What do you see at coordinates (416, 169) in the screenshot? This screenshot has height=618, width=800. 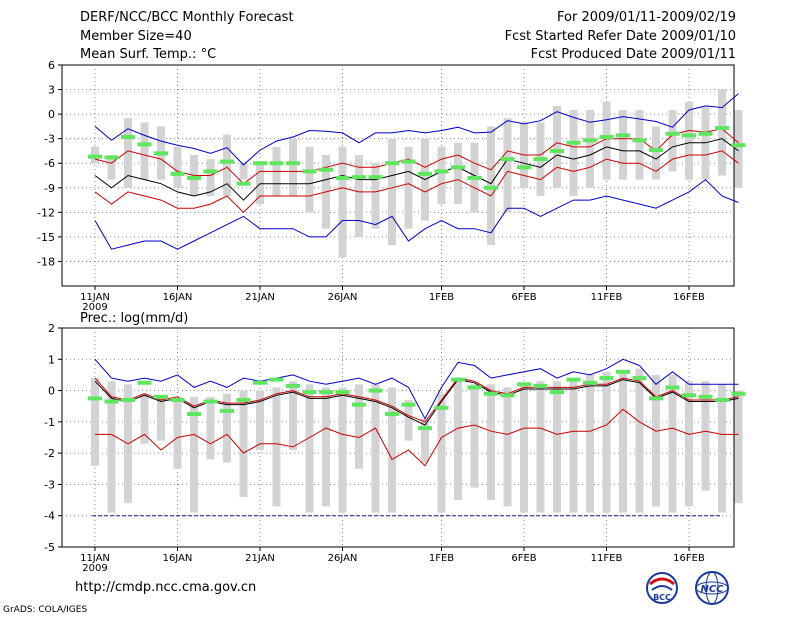 I see `temp-line-mean` at bounding box center [416, 169].